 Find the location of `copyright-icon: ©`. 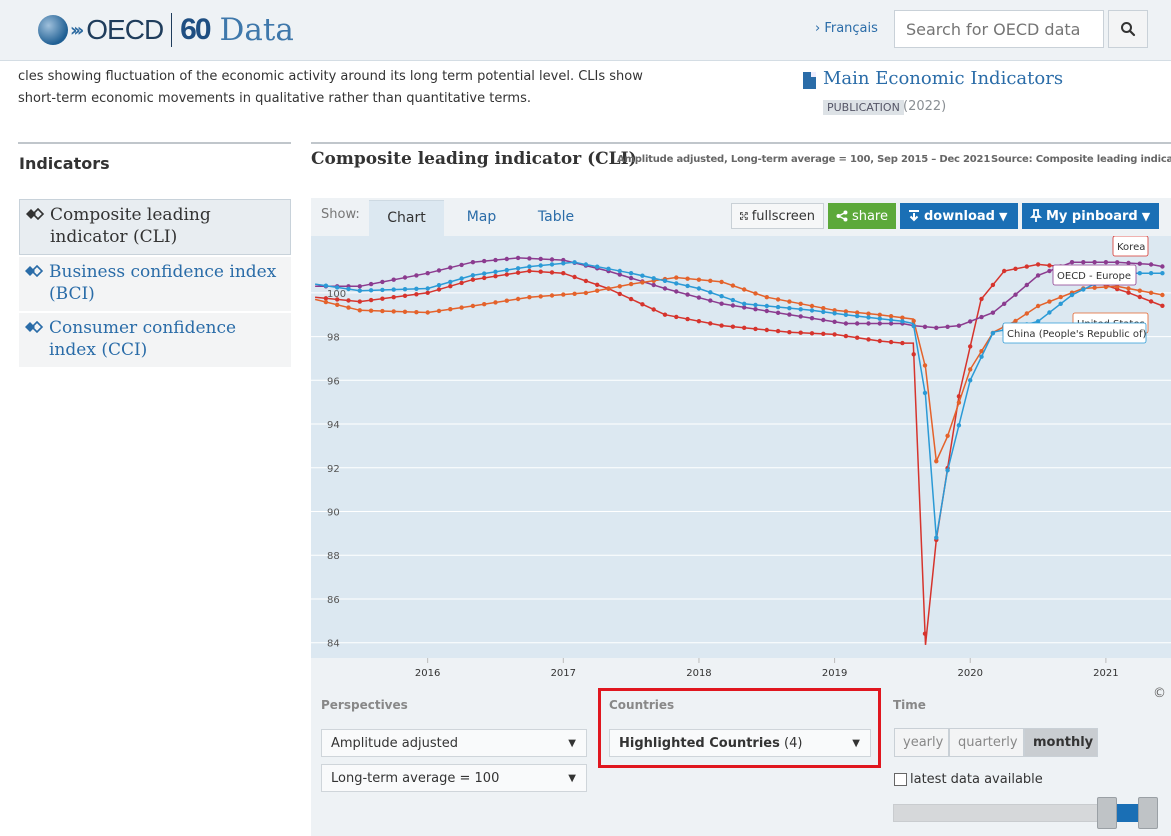

copyright-icon: © is located at coordinates (1159, 693).